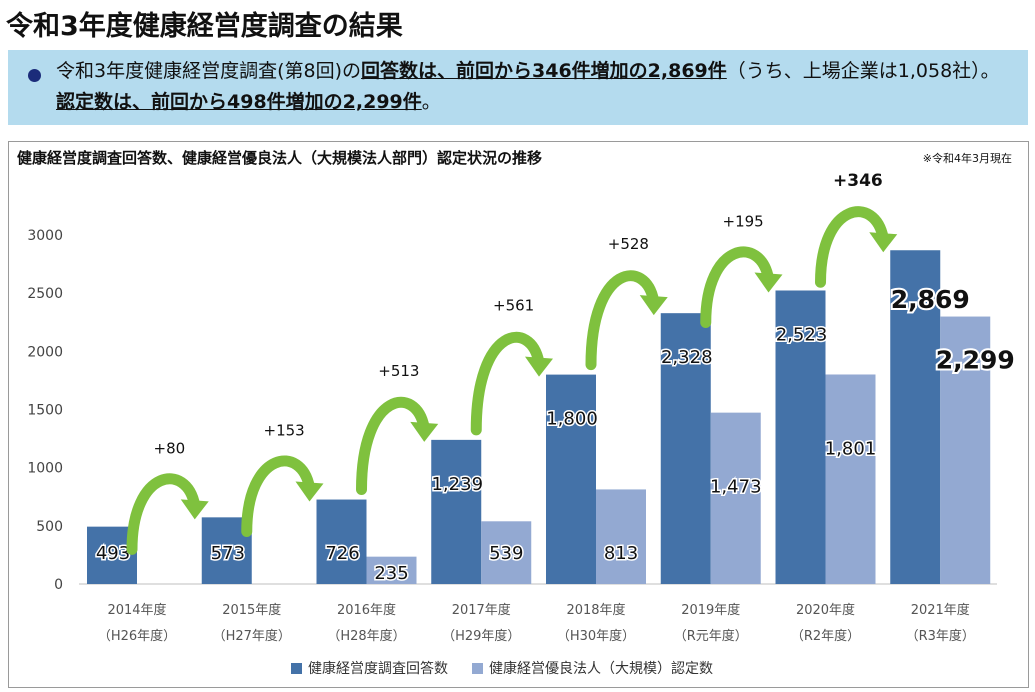 The height and width of the screenshot is (692, 1035). What do you see at coordinates (296, 668) in the screenshot?
I see `legend-swatch-responses` at bounding box center [296, 668].